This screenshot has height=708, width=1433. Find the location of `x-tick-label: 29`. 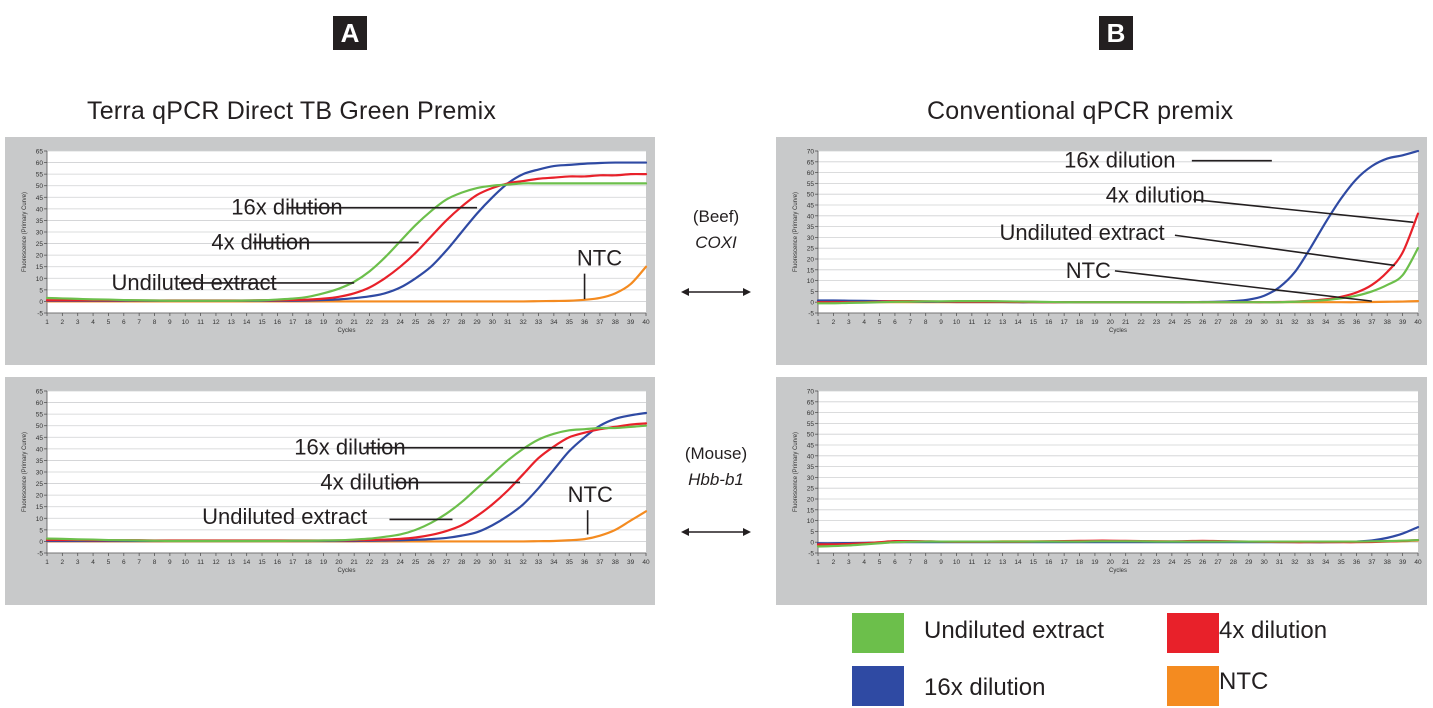

x-tick-label: 29 is located at coordinates (1249, 322).